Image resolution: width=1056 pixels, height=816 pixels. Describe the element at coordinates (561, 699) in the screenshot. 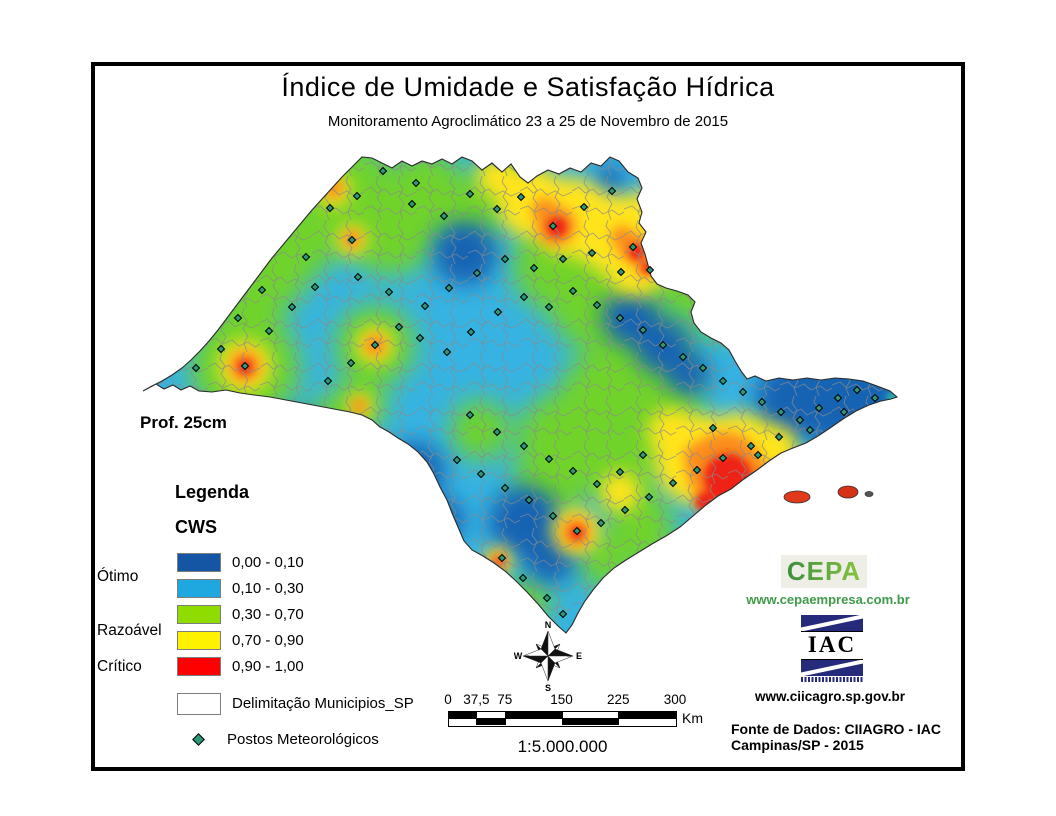

I see `scalebar-tick: 150` at that location.